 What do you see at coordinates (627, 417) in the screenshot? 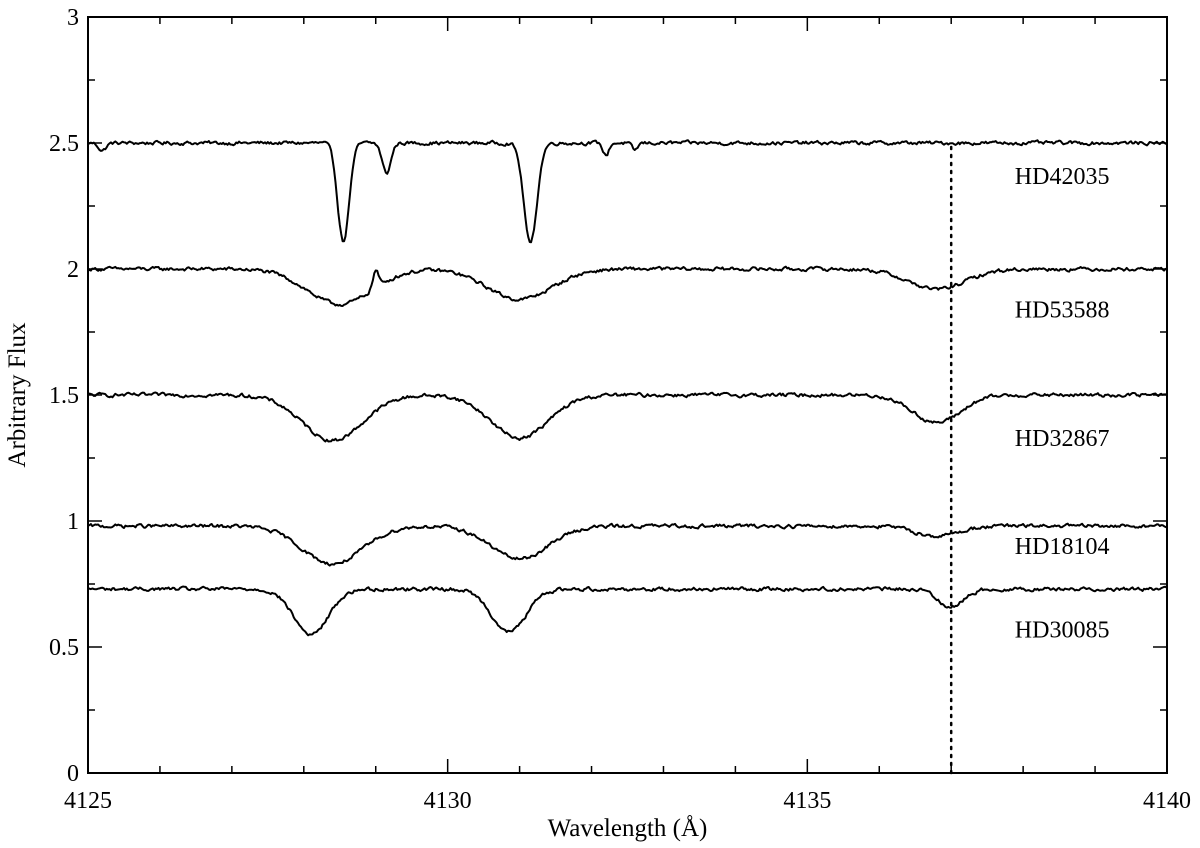
I see `series-line-hd32867` at bounding box center [627, 417].